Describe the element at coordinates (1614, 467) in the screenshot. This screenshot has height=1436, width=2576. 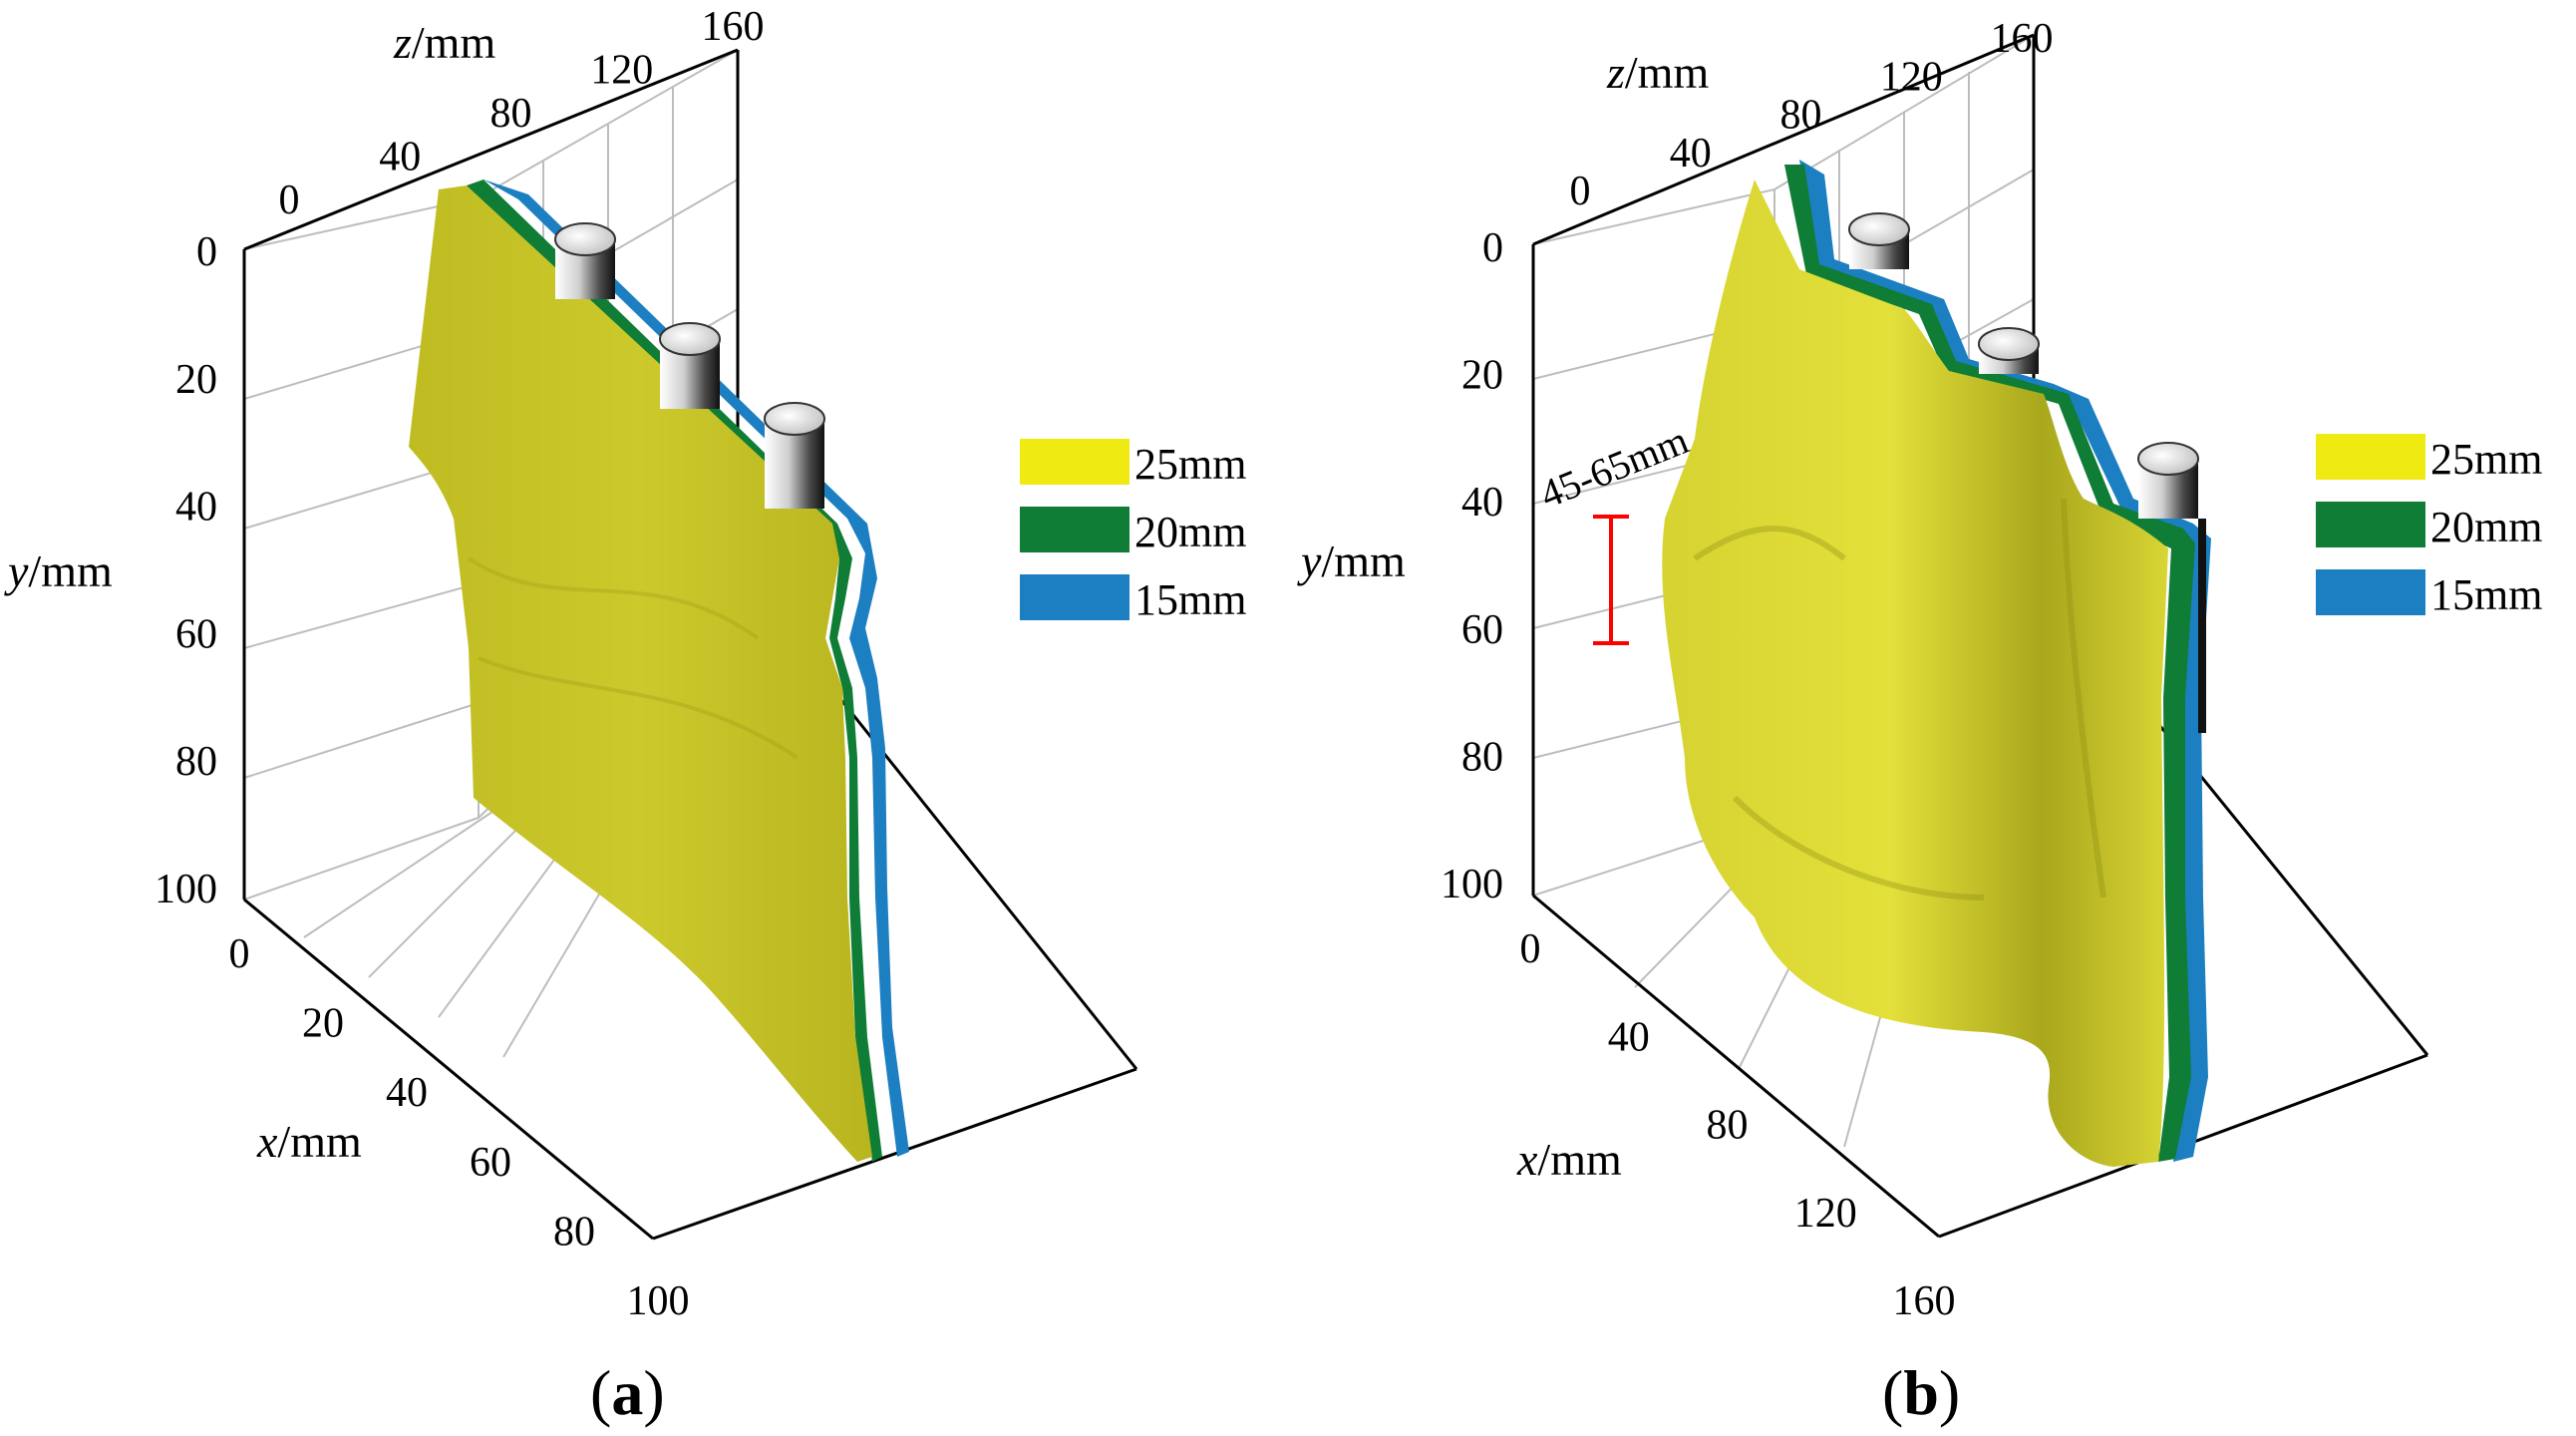
I see `annotation-label: 45-65mm` at that location.